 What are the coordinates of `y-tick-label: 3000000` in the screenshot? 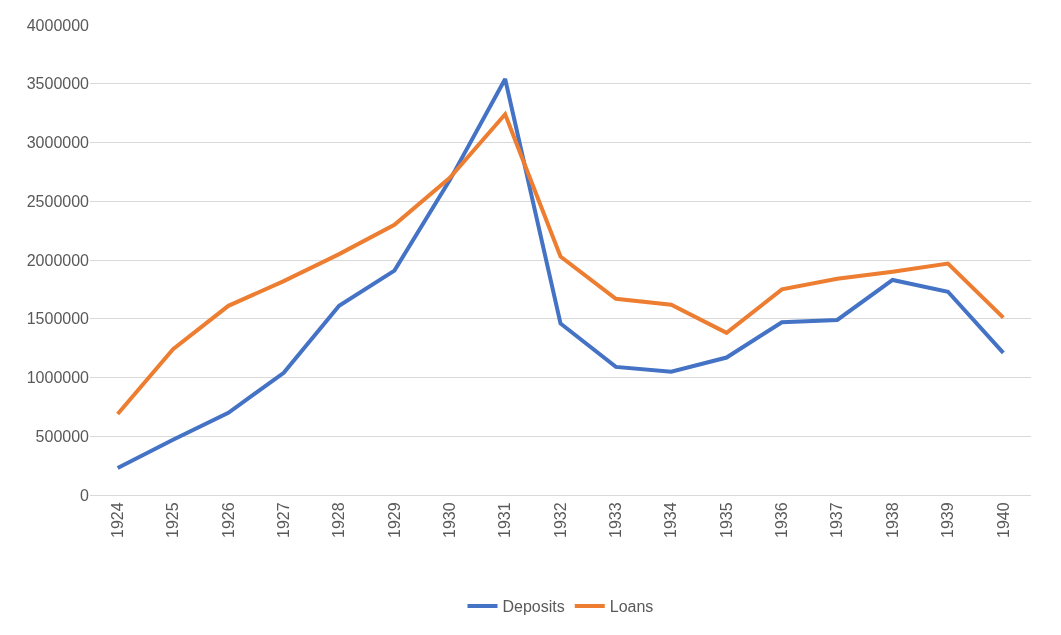 It's located at (58, 143).